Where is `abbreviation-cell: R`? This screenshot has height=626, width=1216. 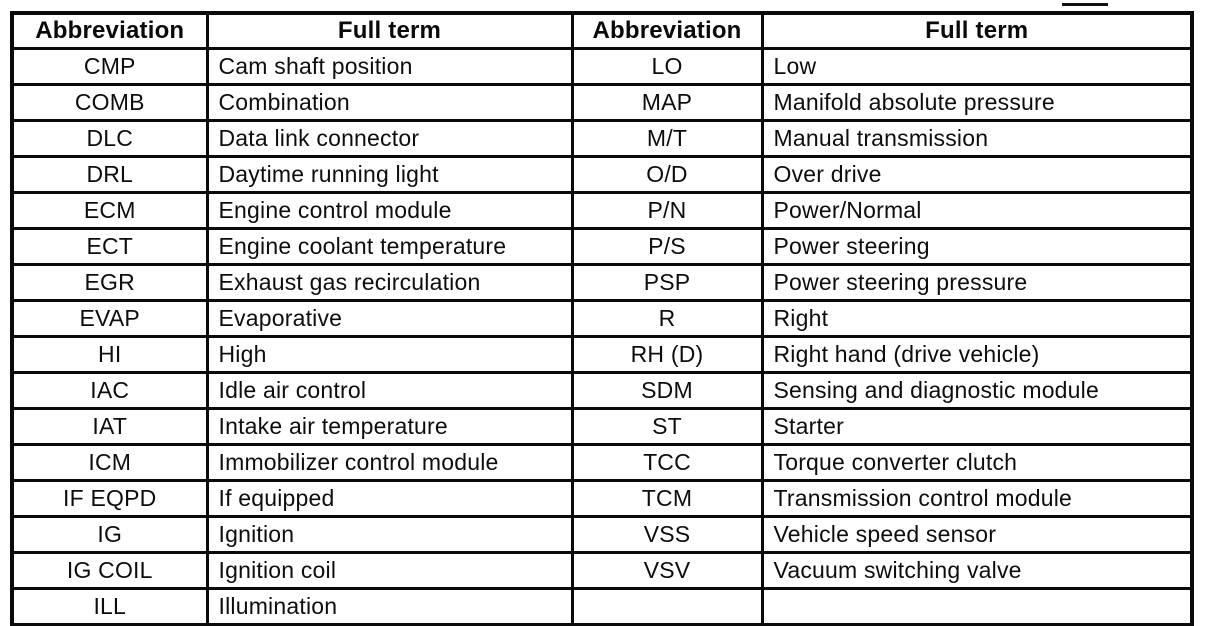 abbreviation-cell: R is located at coordinates (667, 318).